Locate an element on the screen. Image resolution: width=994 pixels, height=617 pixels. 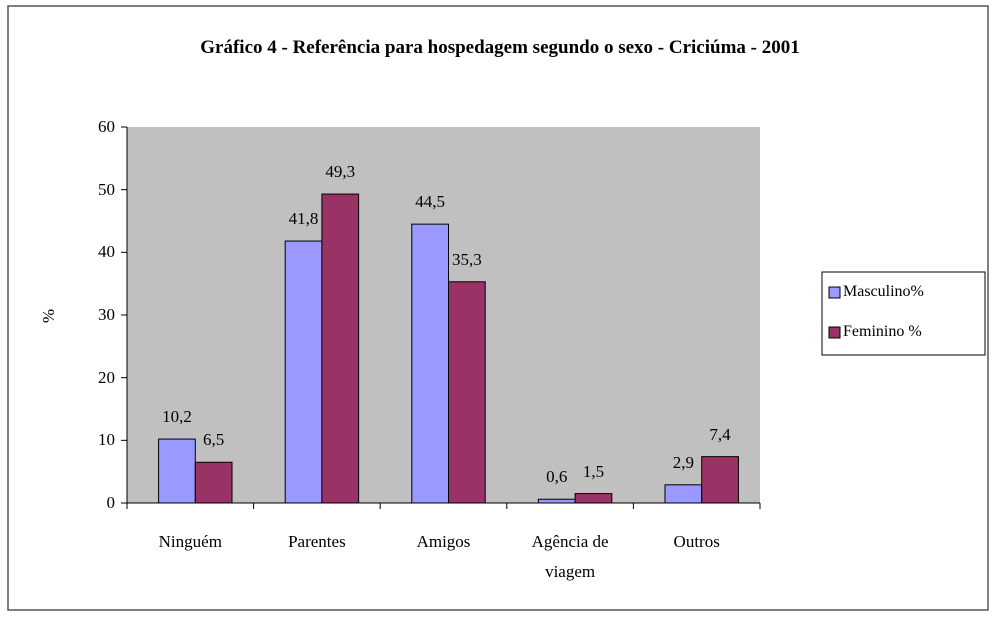
y-tick-label: 0 is located at coordinates (111, 502).